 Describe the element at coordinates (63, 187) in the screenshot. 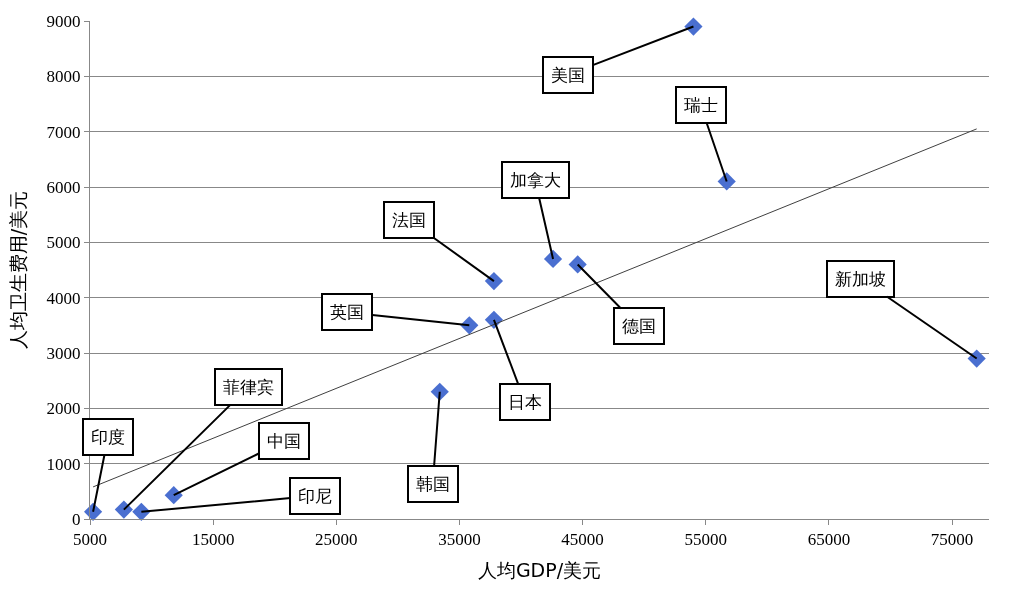

I see `y-tick-label: 6000` at that location.